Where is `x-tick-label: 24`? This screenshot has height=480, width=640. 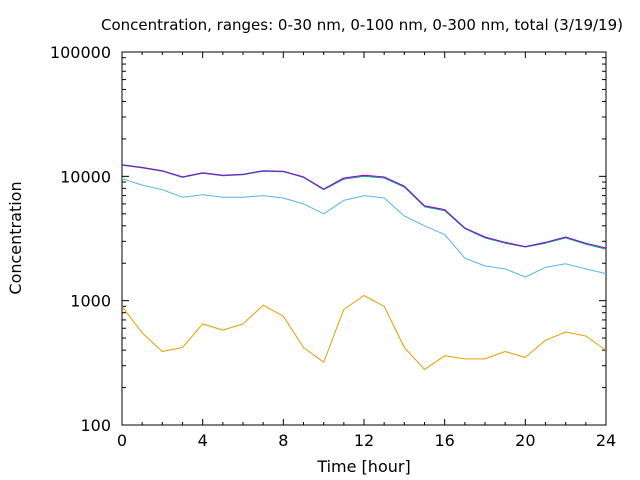
x-tick-label: 24 is located at coordinates (606, 440).